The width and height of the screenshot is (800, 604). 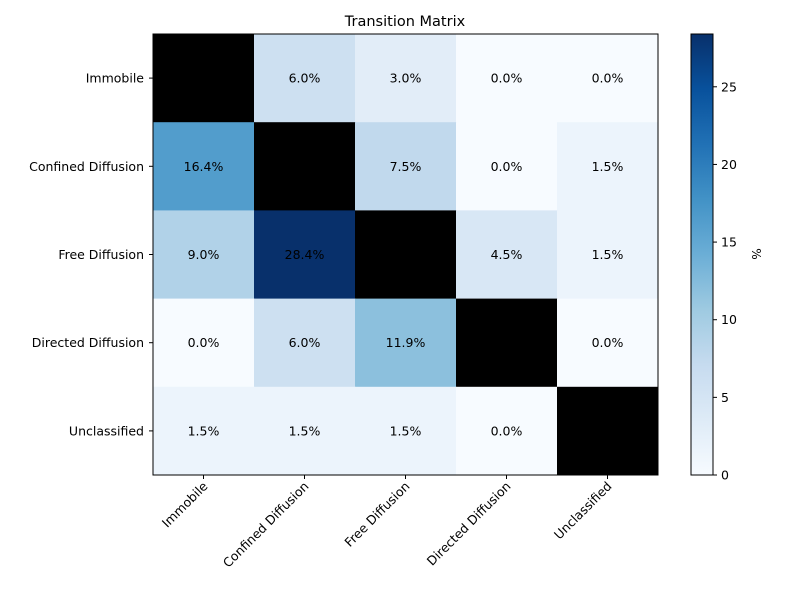 I want to click on x-tick-label-unclassified: Unclassified, so click(x=583, y=511).